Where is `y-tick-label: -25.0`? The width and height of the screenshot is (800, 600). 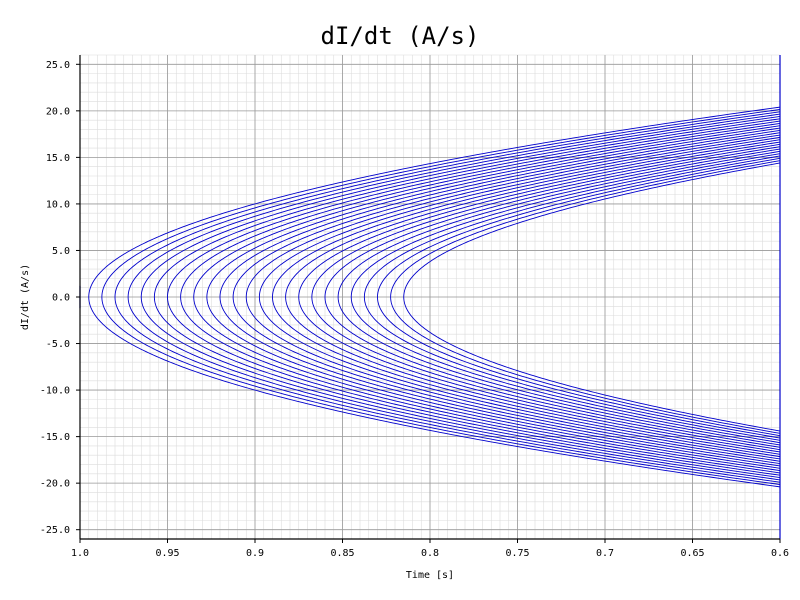
y-tick-label: -25.0 is located at coordinates (55, 530).